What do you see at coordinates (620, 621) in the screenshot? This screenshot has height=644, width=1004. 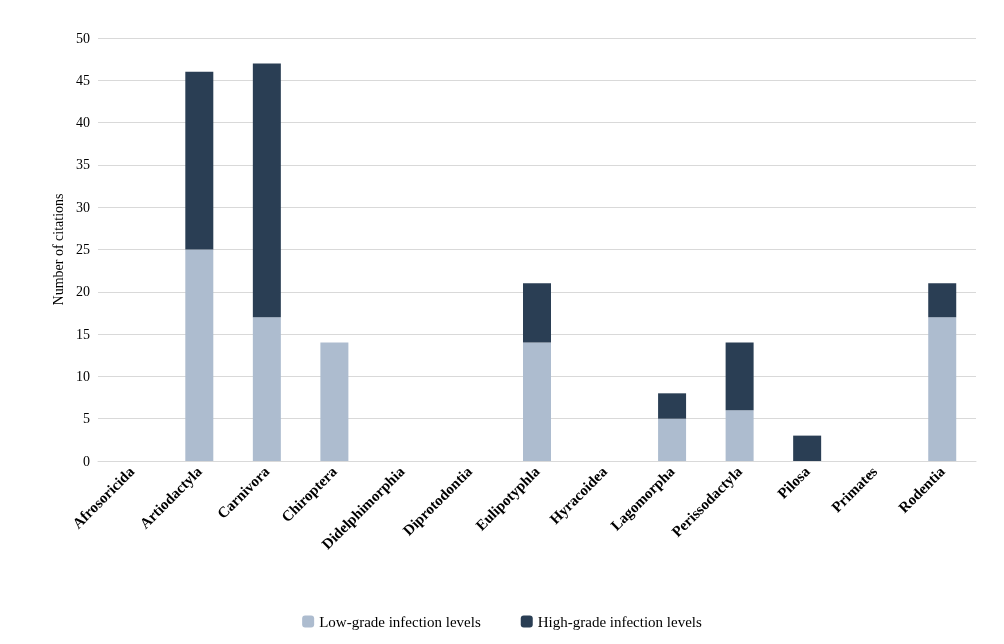 I see `legend-label: High-grade infection levels` at bounding box center [620, 621].